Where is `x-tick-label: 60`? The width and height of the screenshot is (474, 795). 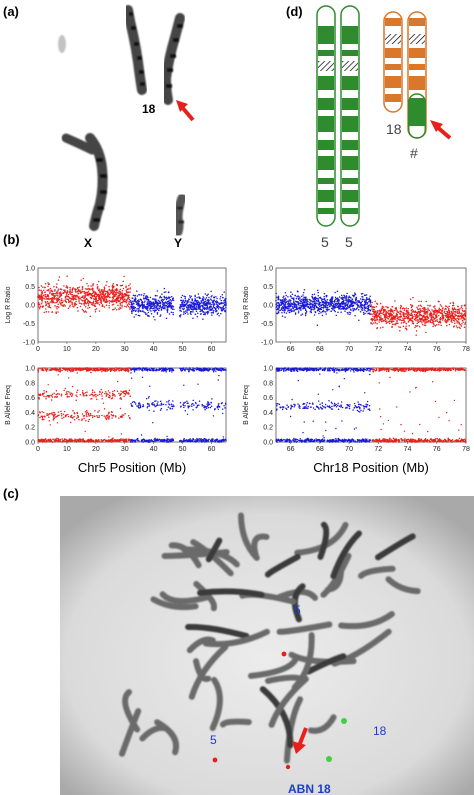 x-tick-label: 60 is located at coordinates (212, 349).